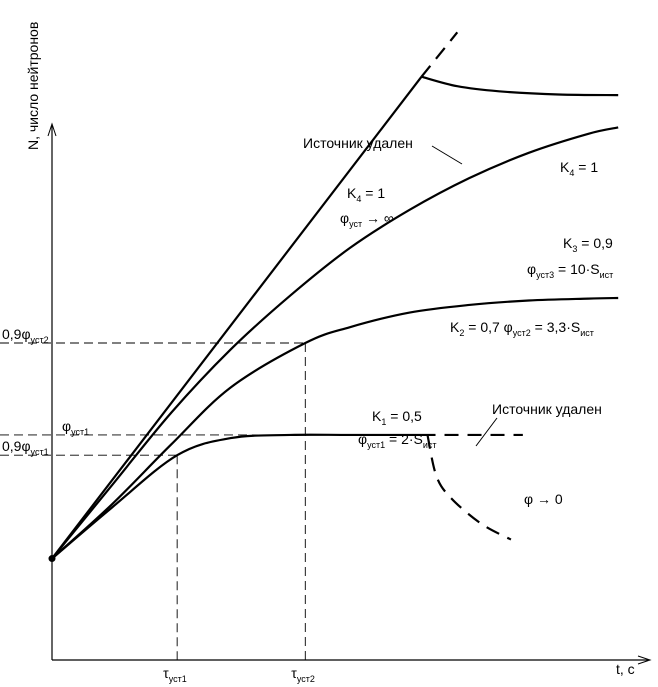 Image resolution: width=658 pixels, height=687 pixels. Describe the element at coordinates (522, 328) in the screenshot. I see `k2-label: K2 = 0,7 φуст2 = 3,3·Sист` at that location.